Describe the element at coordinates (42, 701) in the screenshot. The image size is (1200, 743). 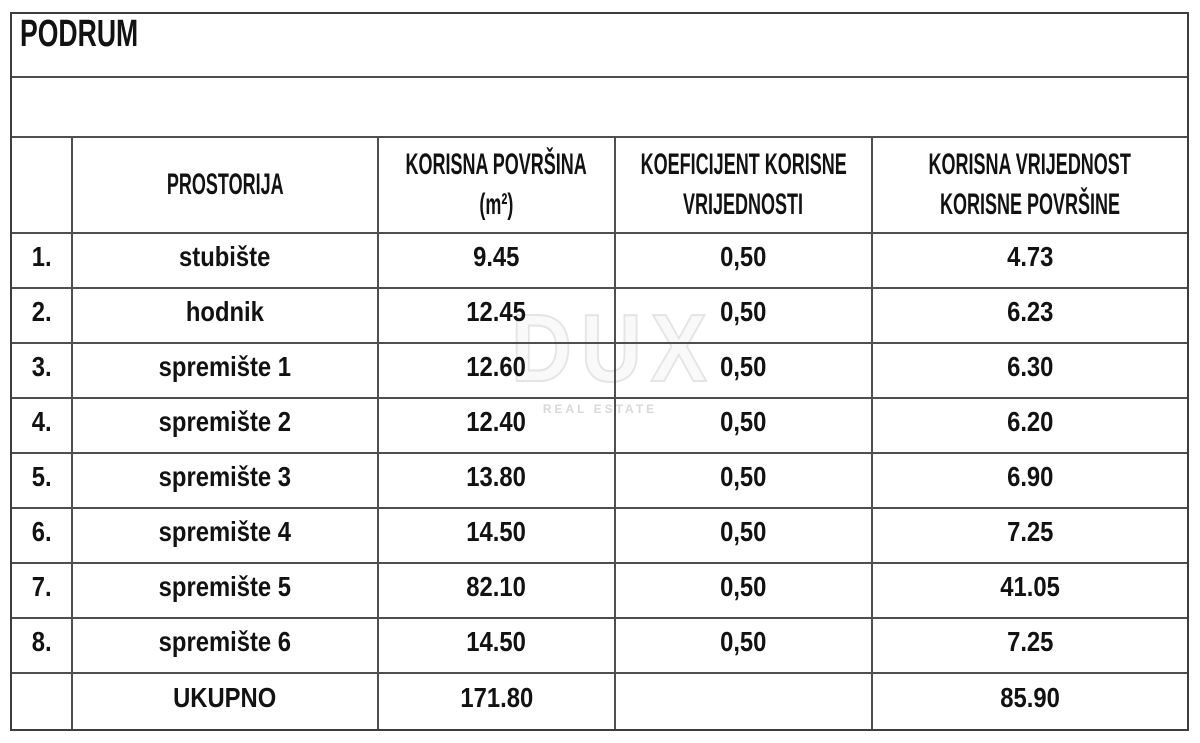
I see `total-number-cell` at that location.